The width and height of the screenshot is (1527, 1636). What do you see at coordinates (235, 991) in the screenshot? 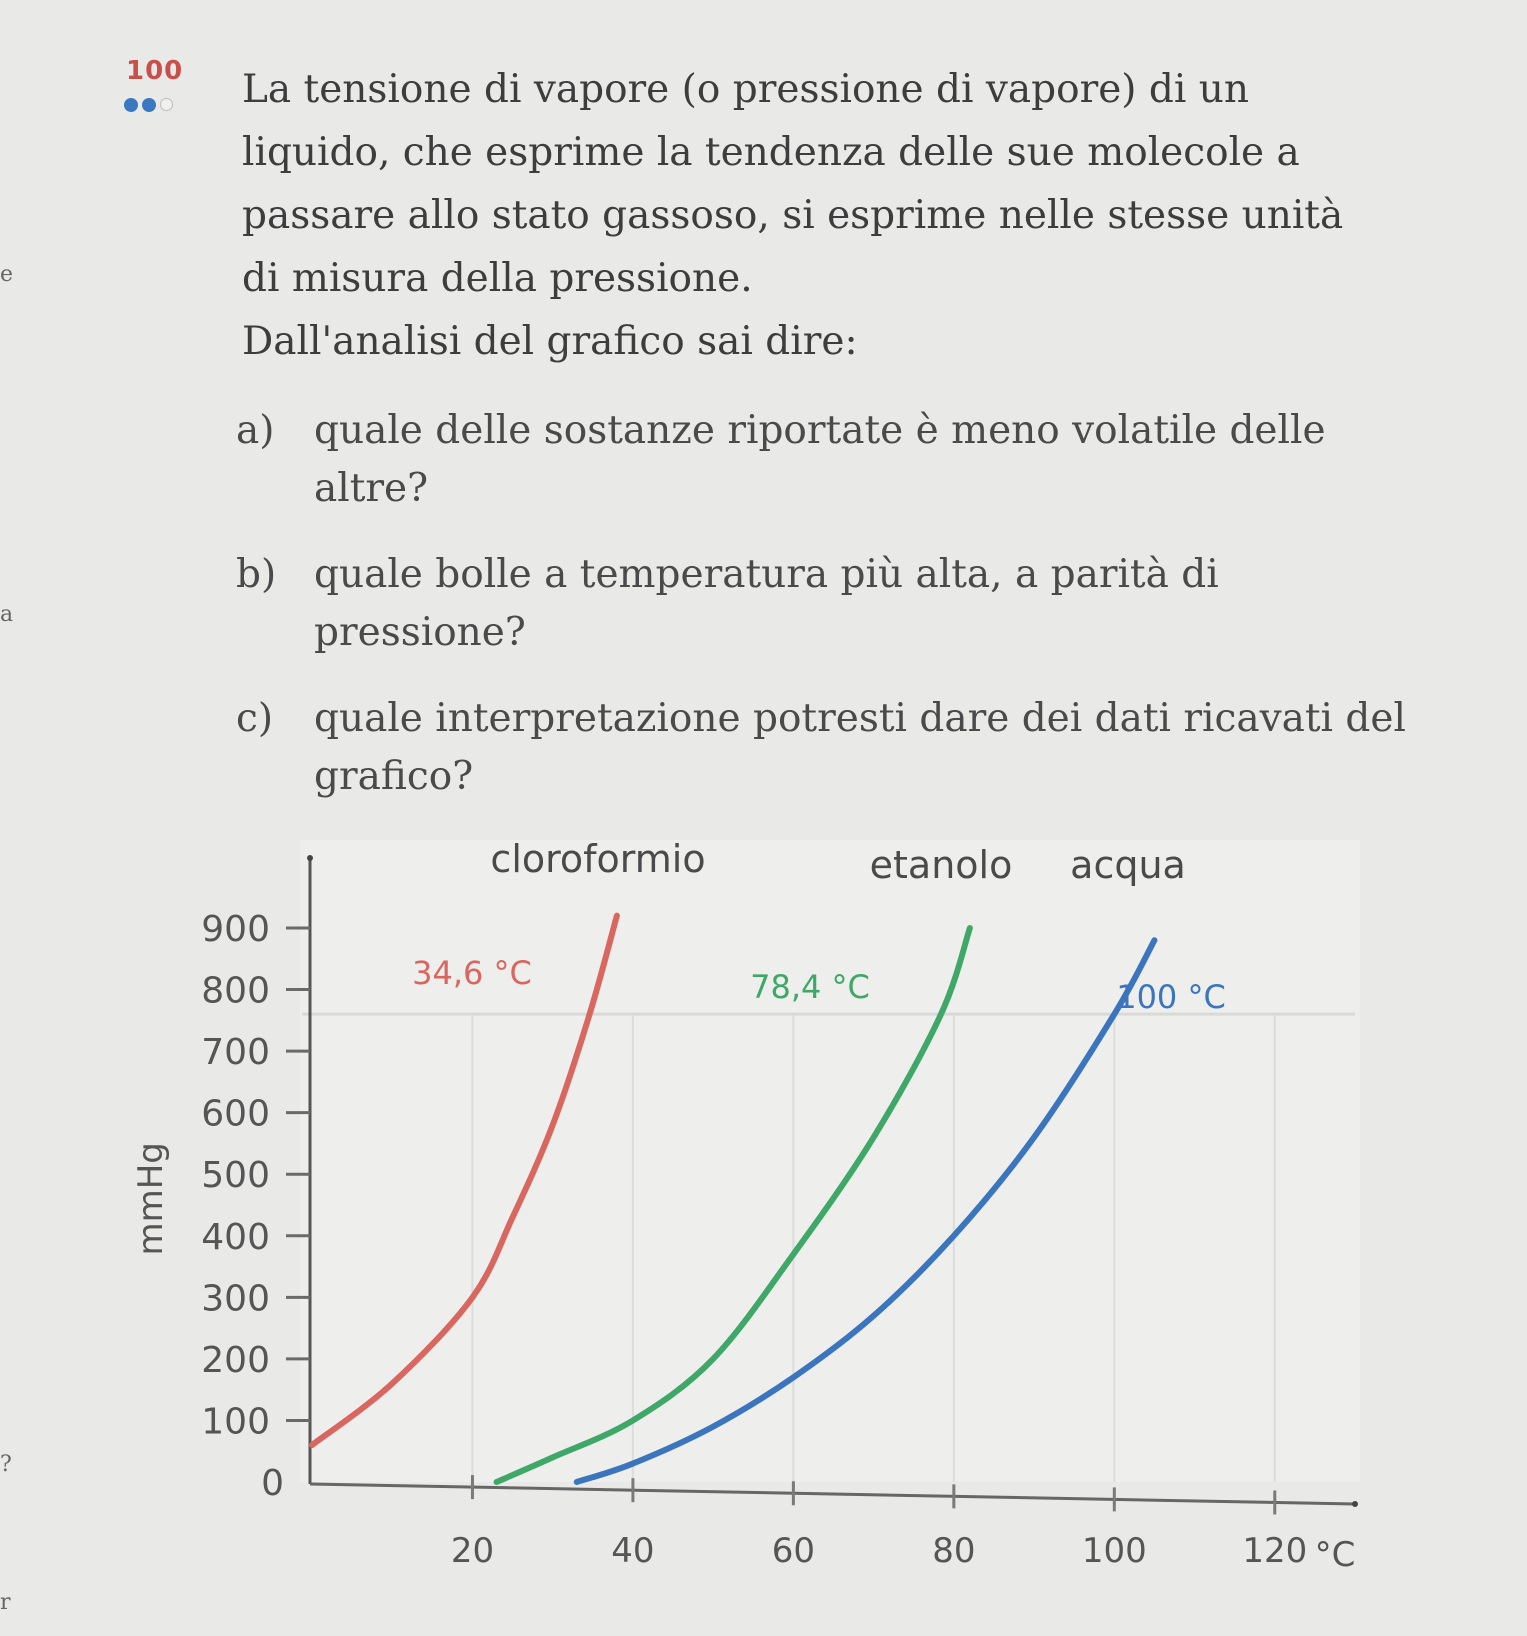
I see `y-tick-label: 800` at bounding box center [235, 991].